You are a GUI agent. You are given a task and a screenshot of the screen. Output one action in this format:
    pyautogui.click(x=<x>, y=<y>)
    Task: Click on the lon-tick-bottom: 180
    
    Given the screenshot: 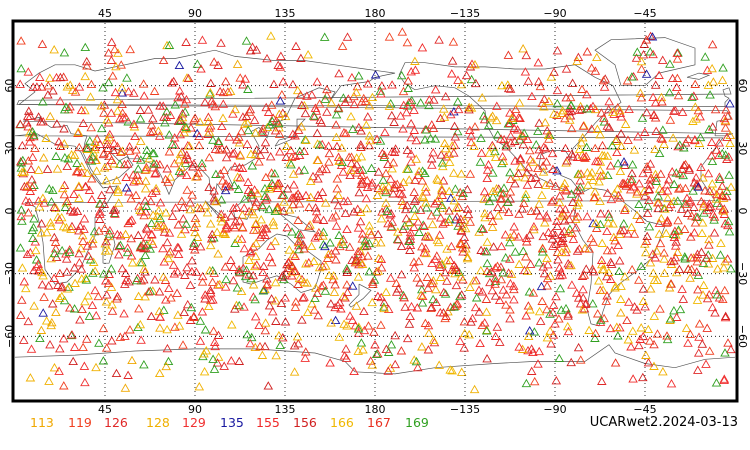 What is the action you would take?
    pyautogui.click(x=375, y=409)
    